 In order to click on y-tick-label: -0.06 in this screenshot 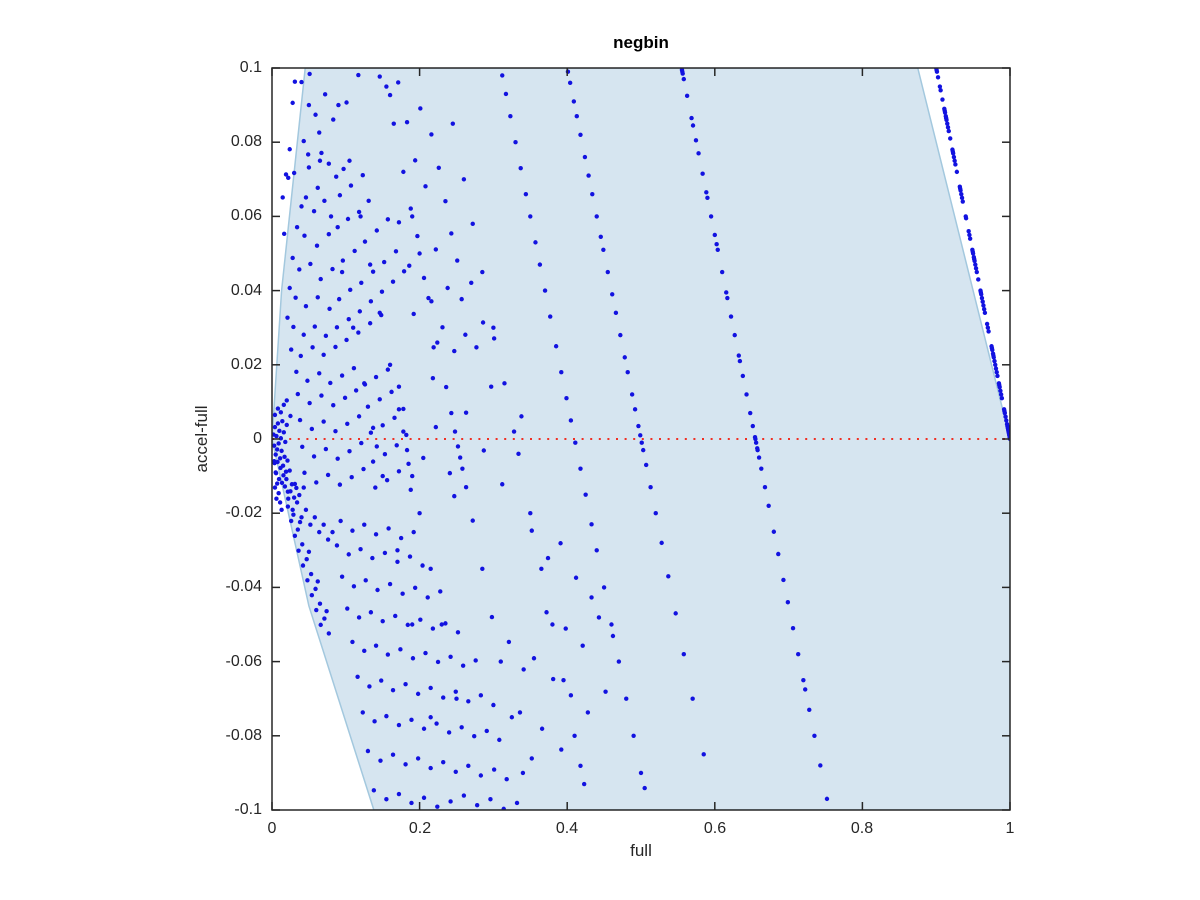, I will do `click(243, 661)`.